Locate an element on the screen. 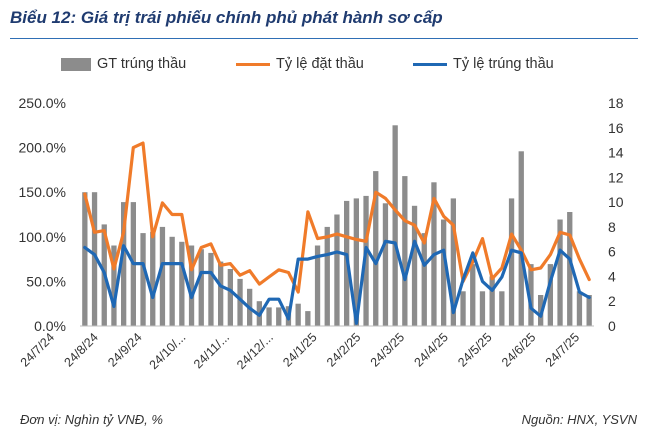 The width and height of the screenshot is (665, 436). x-tick-label: 24/2/25 is located at coordinates (343, 349).